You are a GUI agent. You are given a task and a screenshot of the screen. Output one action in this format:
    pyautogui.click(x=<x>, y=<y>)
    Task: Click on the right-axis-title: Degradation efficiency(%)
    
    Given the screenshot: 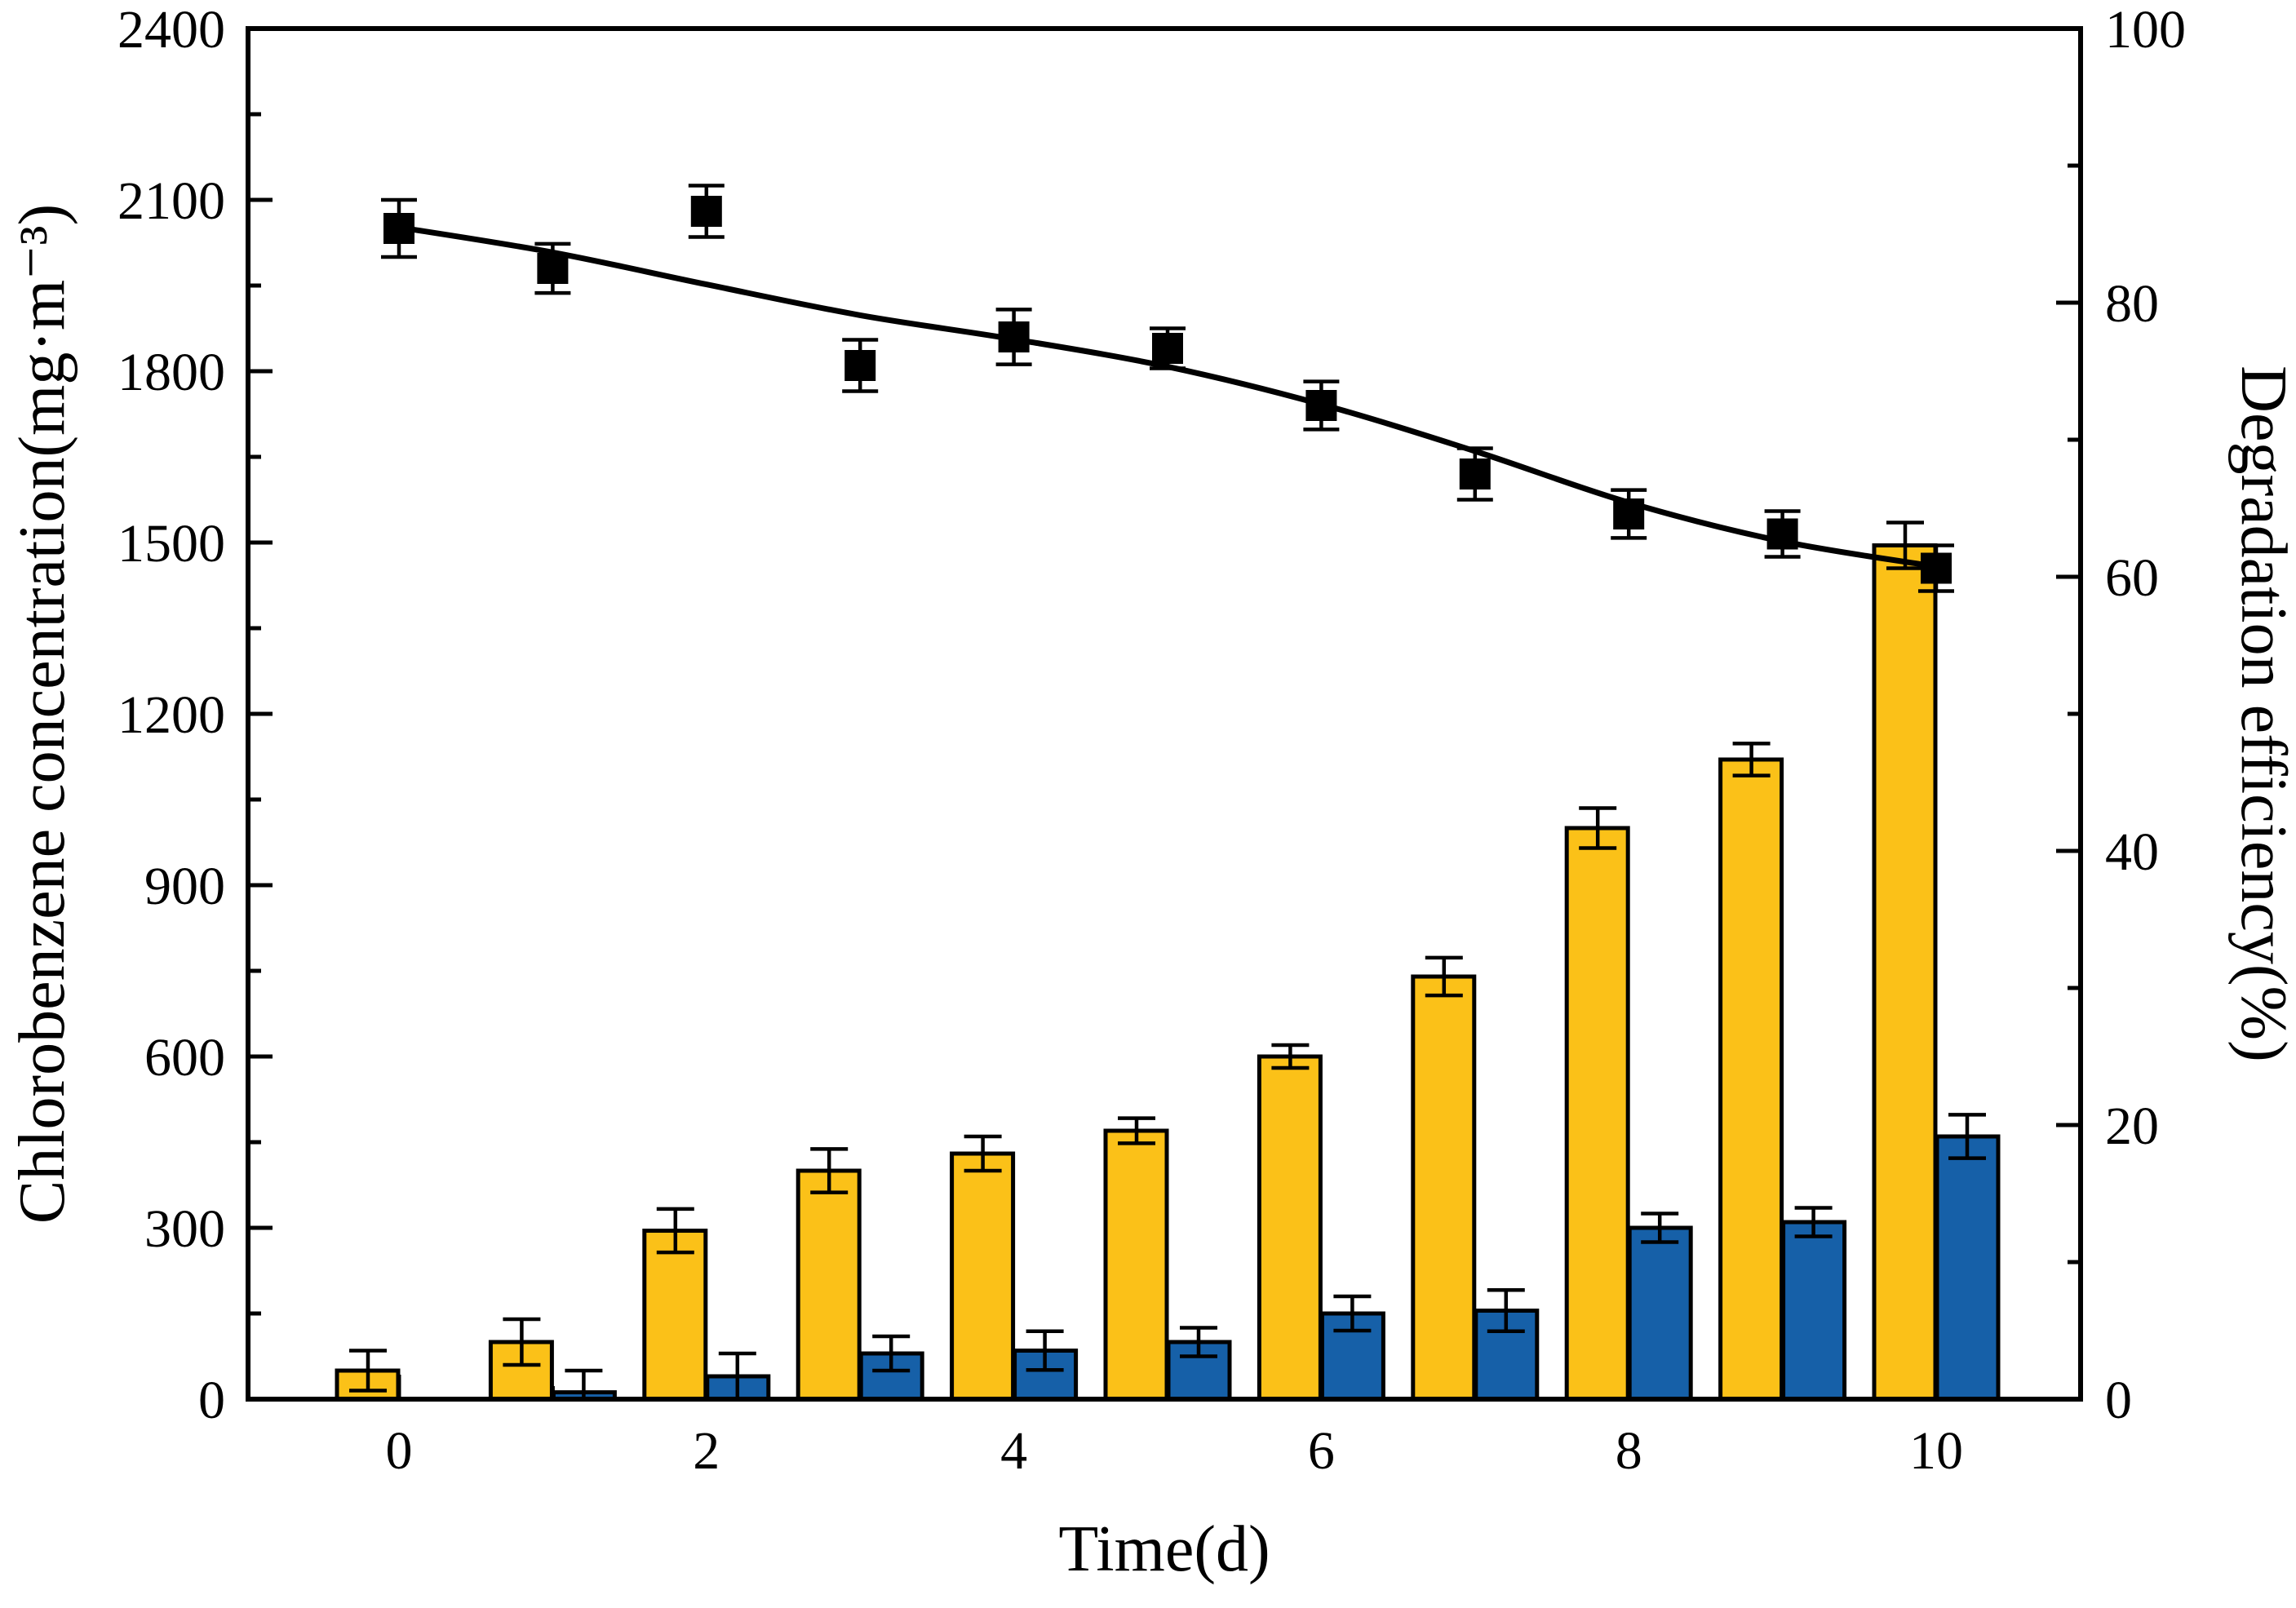 What is the action you would take?
    pyautogui.click(x=2261, y=713)
    